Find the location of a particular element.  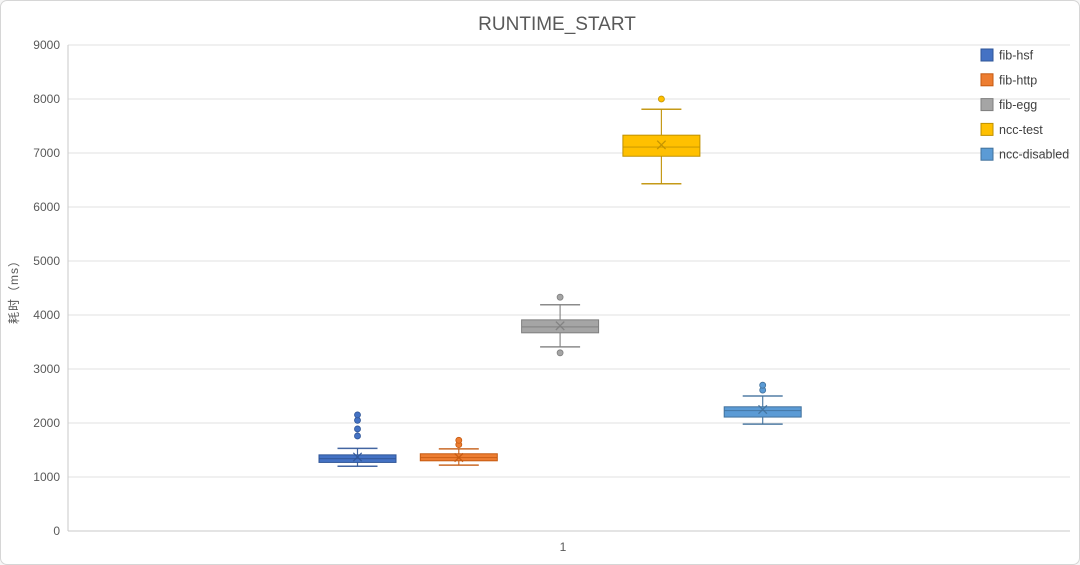

box-series-fib-hsf is located at coordinates (357, 439).